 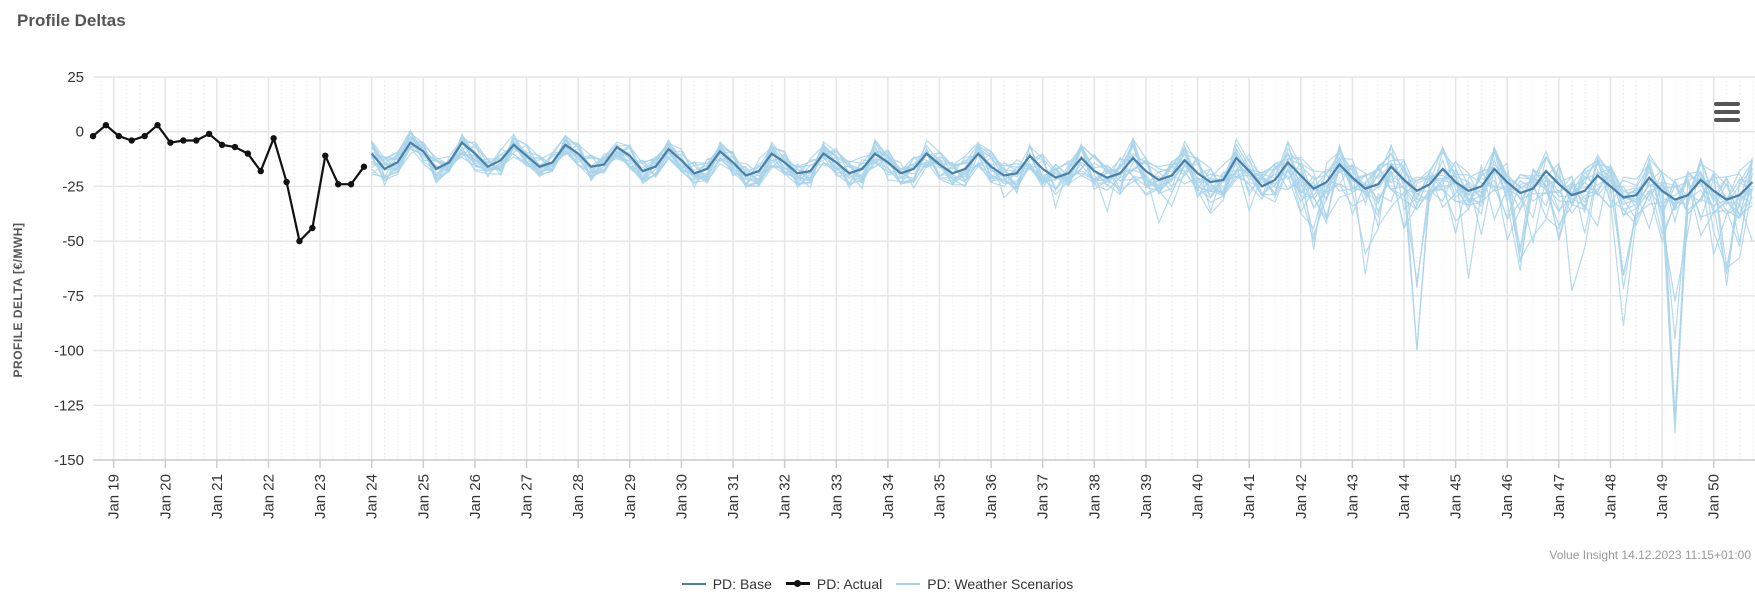 I want to click on x-tick-label: Jan 39, so click(x=1146, y=496).